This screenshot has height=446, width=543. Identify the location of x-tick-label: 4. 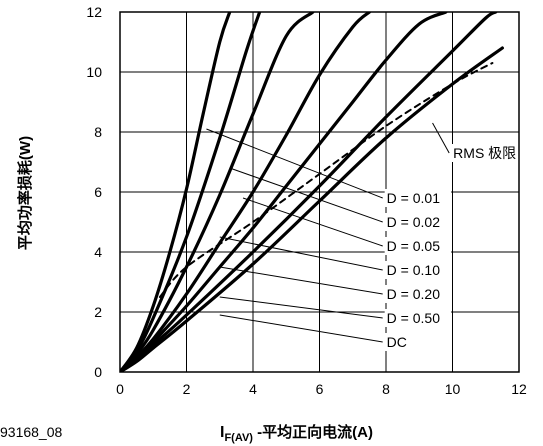
(253, 389).